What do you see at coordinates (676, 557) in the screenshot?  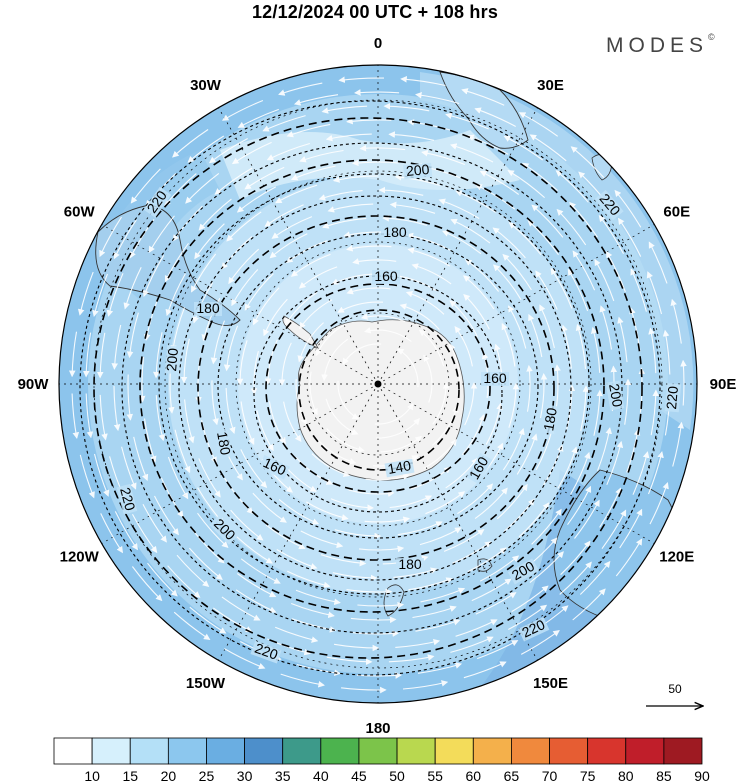 I see `longitude-label: 120E` at bounding box center [676, 557].